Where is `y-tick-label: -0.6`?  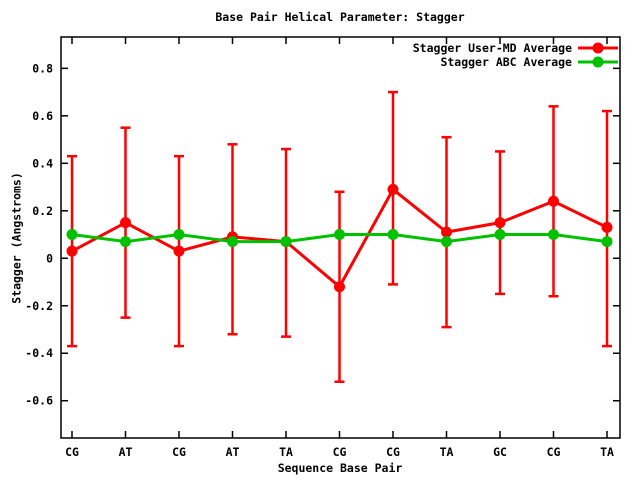 y-tick-label: -0.6 is located at coordinates (39, 401).